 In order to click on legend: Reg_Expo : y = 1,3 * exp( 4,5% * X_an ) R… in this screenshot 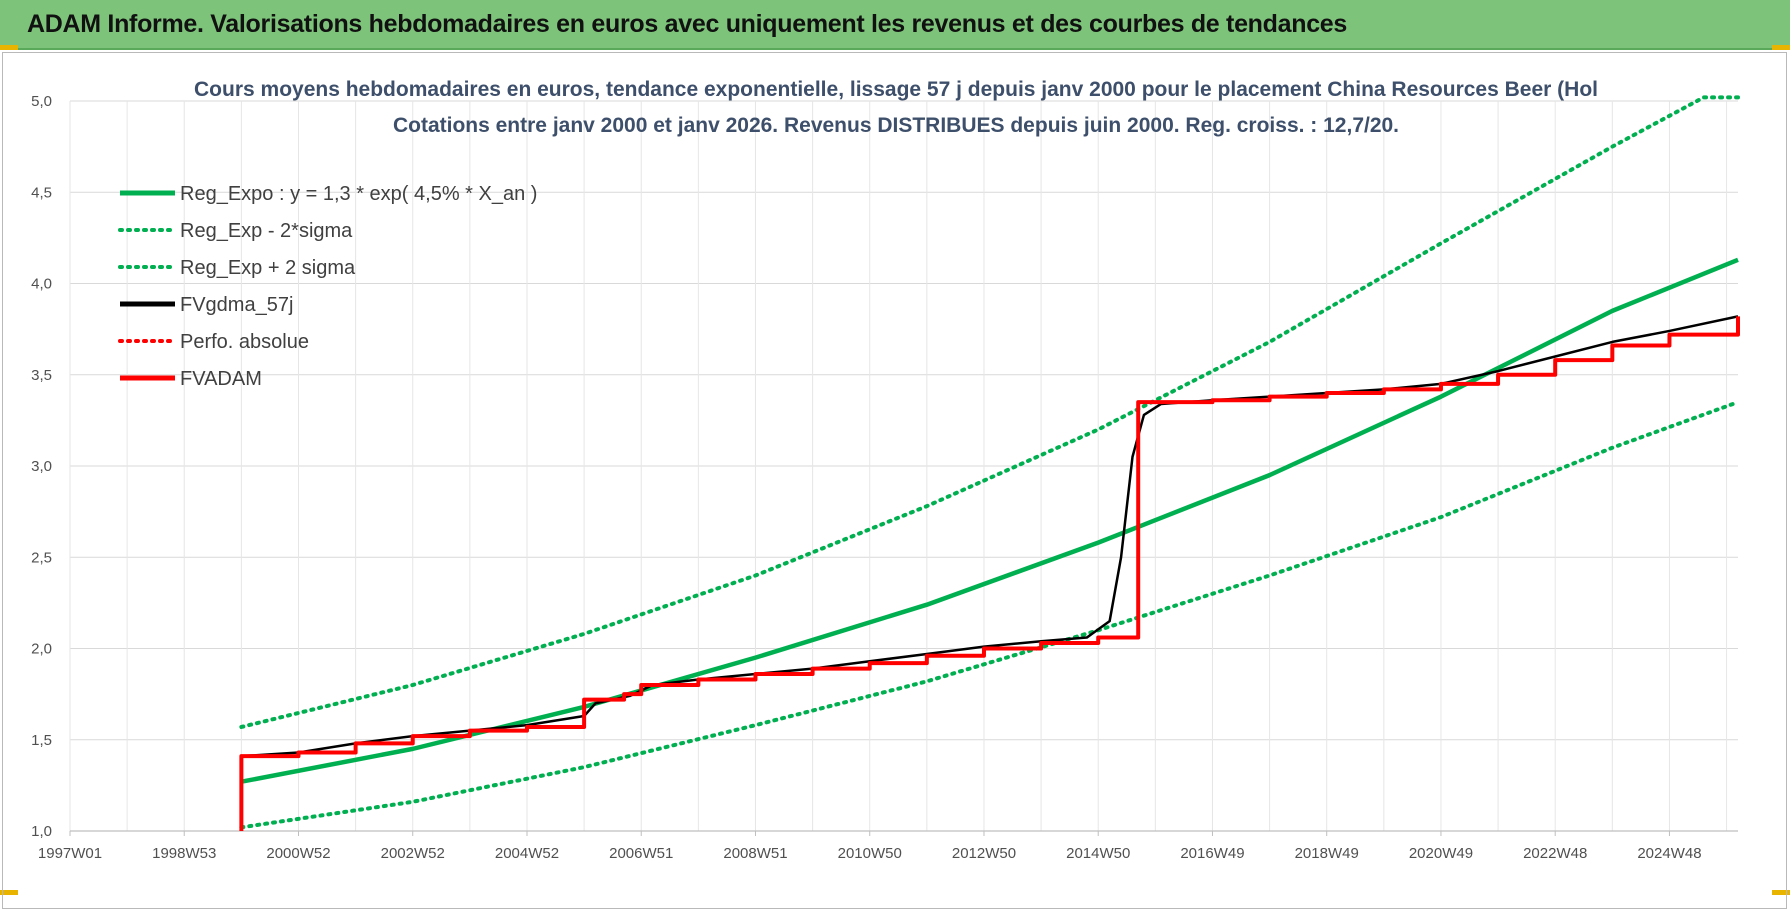, I will do `click(327, 286)`.